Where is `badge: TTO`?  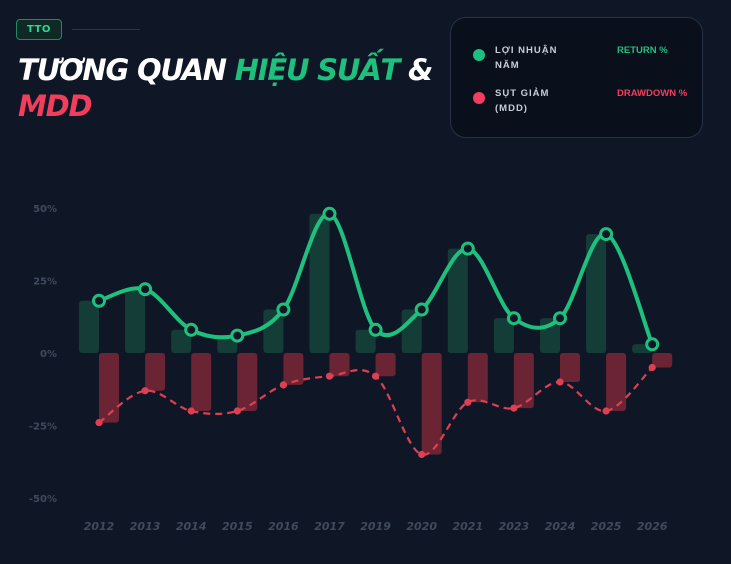 badge: TTO is located at coordinates (39, 29).